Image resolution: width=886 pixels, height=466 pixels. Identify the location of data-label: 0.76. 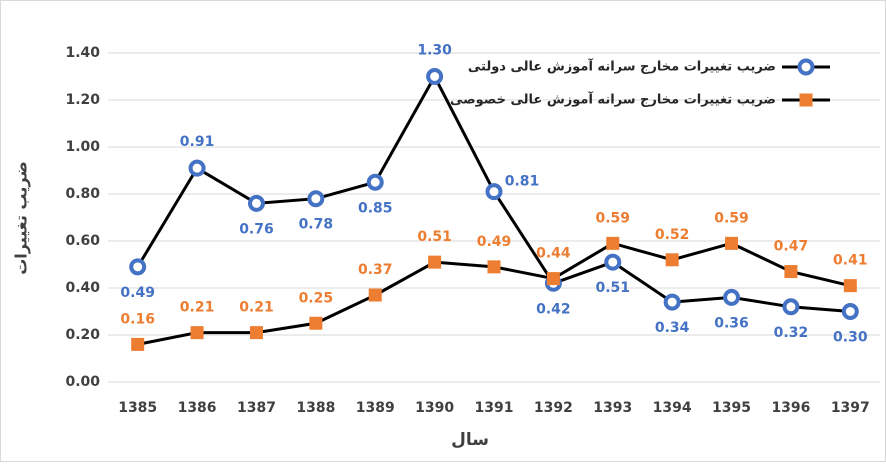
(256, 229).